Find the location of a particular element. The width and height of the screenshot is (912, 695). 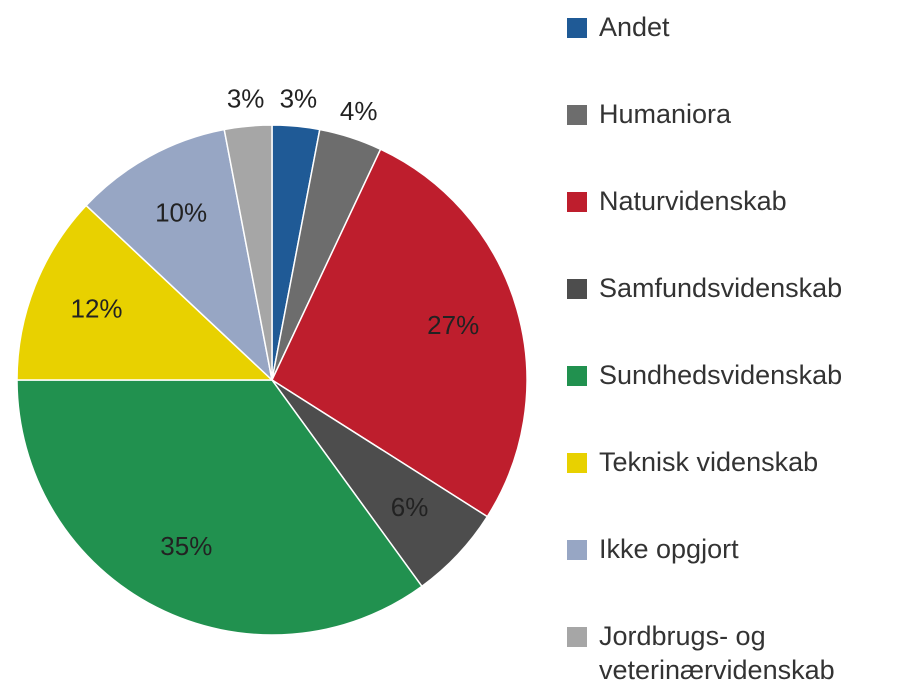

data-label: 12% is located at coordinates (97, 308).